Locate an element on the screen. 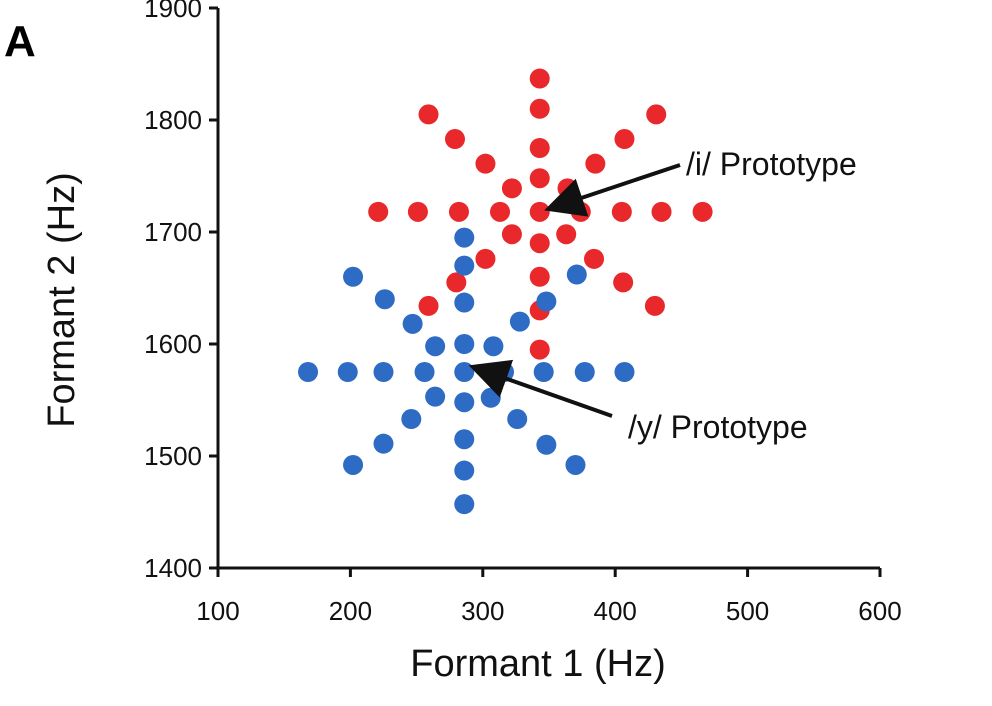 Image resolution: width=992 pixels, height=706 pixels. y-tick-label: 1900 is located at coordinates (173, 11).